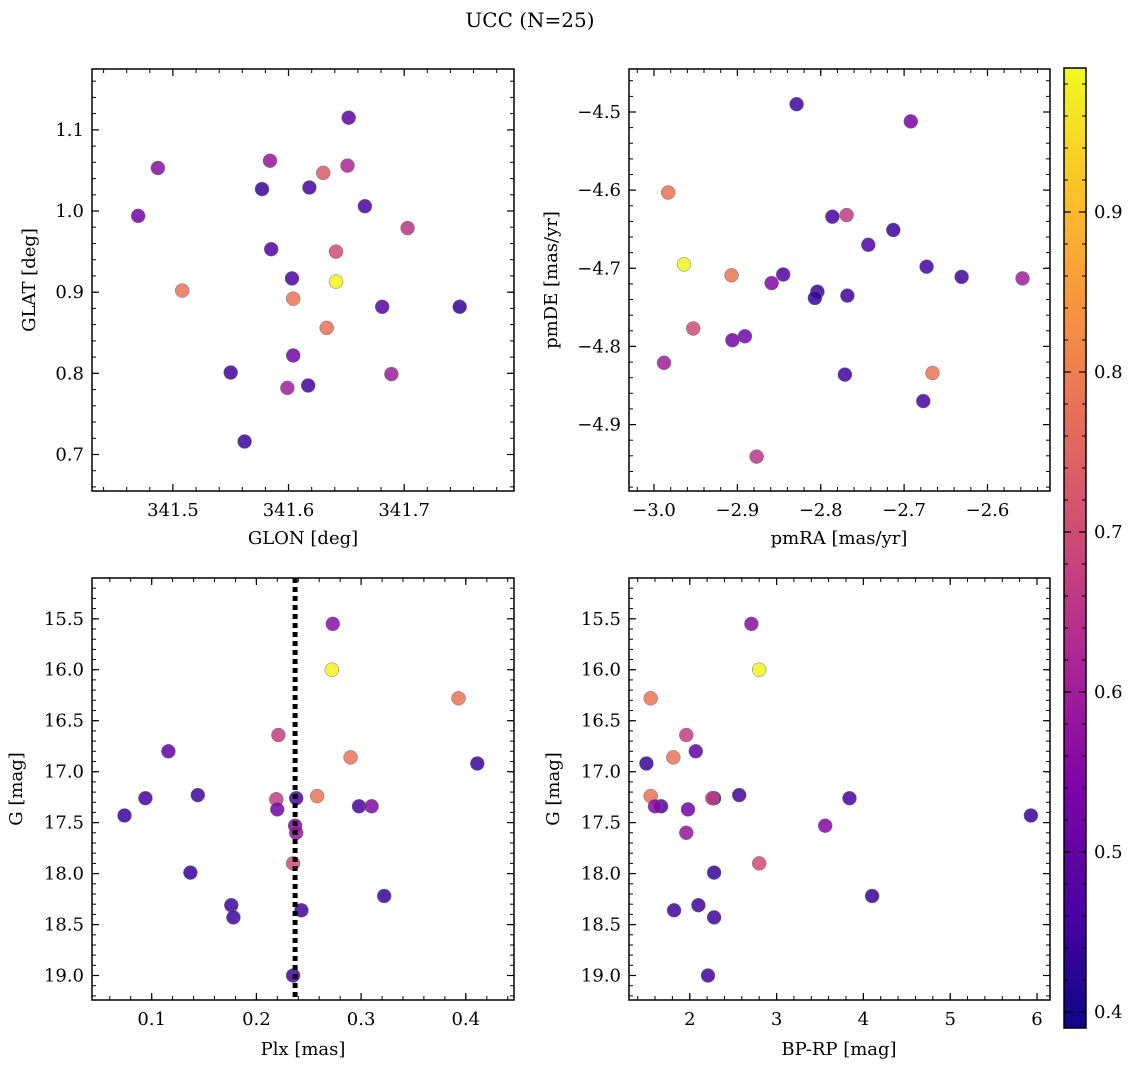 This screenshot has width=1136, height=1073. I want to click on colorbar-frame, so click(1075, 548).